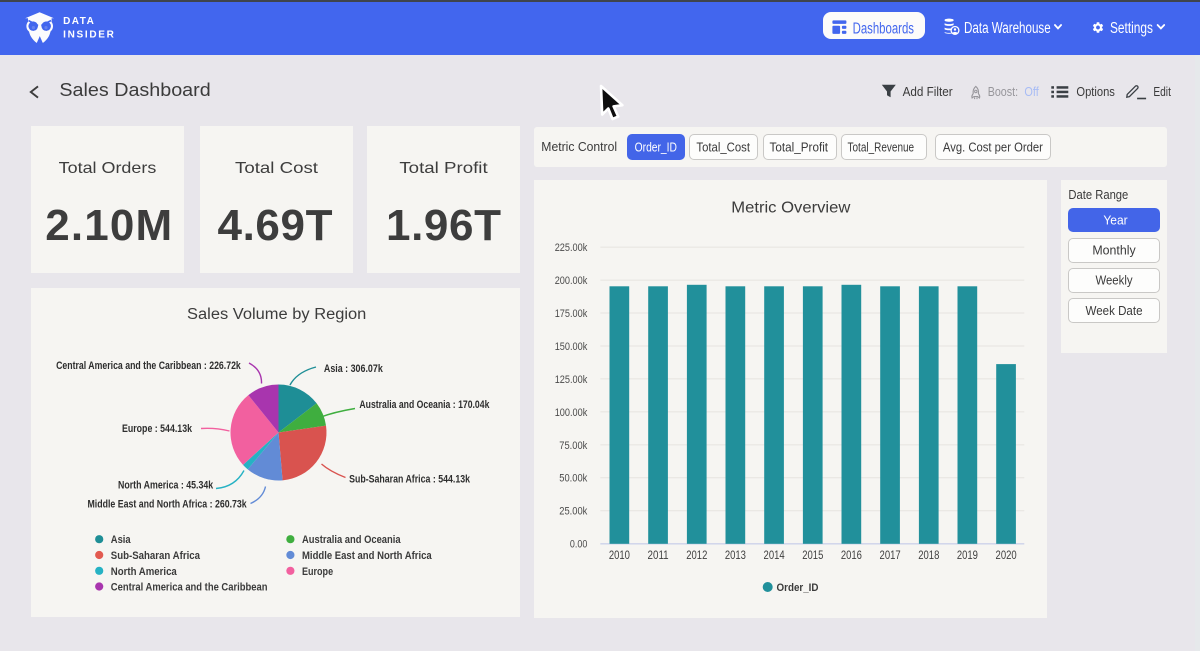  I want to click on svg-text: 0.00, so click(578, 545).